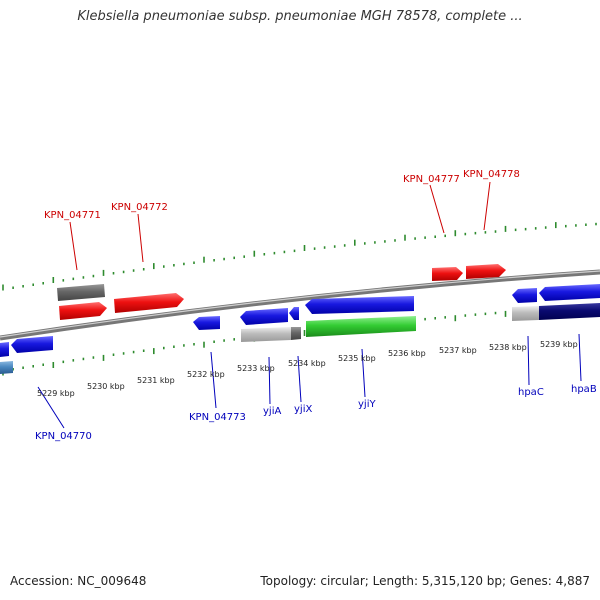 The image size is (600, 600). What do you see at coordinates (4, 349) in the screenshot?
I see `gene-feature-left-edge` at bounding box center [4, 349].